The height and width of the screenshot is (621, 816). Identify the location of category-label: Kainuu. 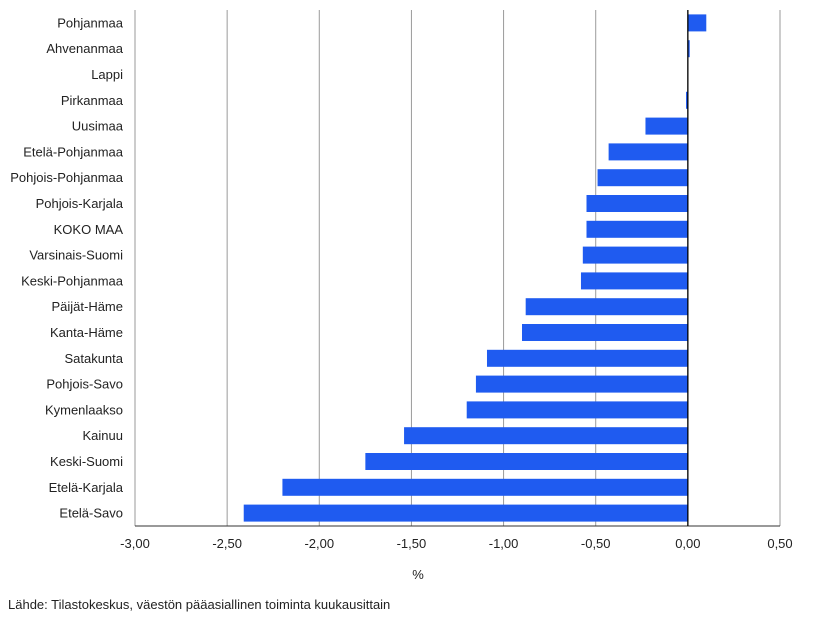
(103, 435).